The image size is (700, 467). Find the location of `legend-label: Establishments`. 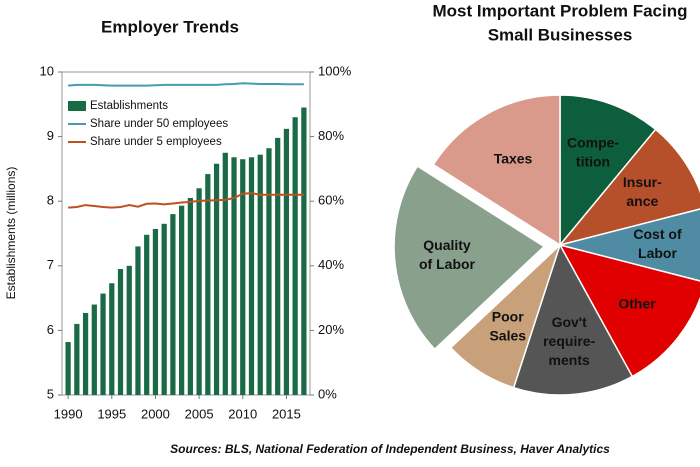

legend-label: Establishments is located at coordinates (129, 106).